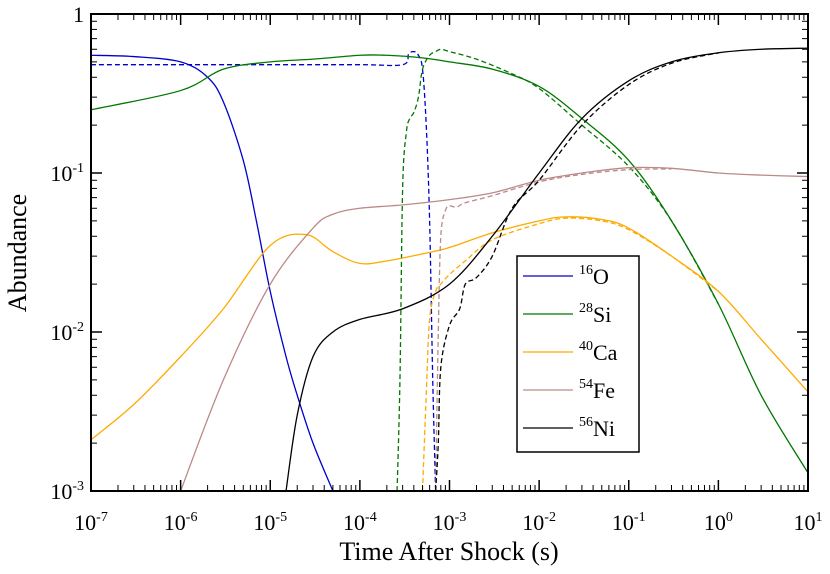 The width and height of the screenshot is (830, 574). Describe the element at coordinates (640, 517) in the screenshot. I see `x-tick-label-exponent: -1` at that location.